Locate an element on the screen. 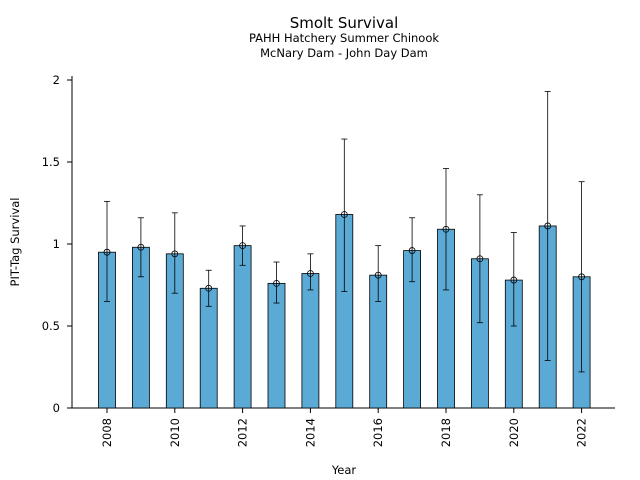  point-2012 is located at coordinates (243, 246).